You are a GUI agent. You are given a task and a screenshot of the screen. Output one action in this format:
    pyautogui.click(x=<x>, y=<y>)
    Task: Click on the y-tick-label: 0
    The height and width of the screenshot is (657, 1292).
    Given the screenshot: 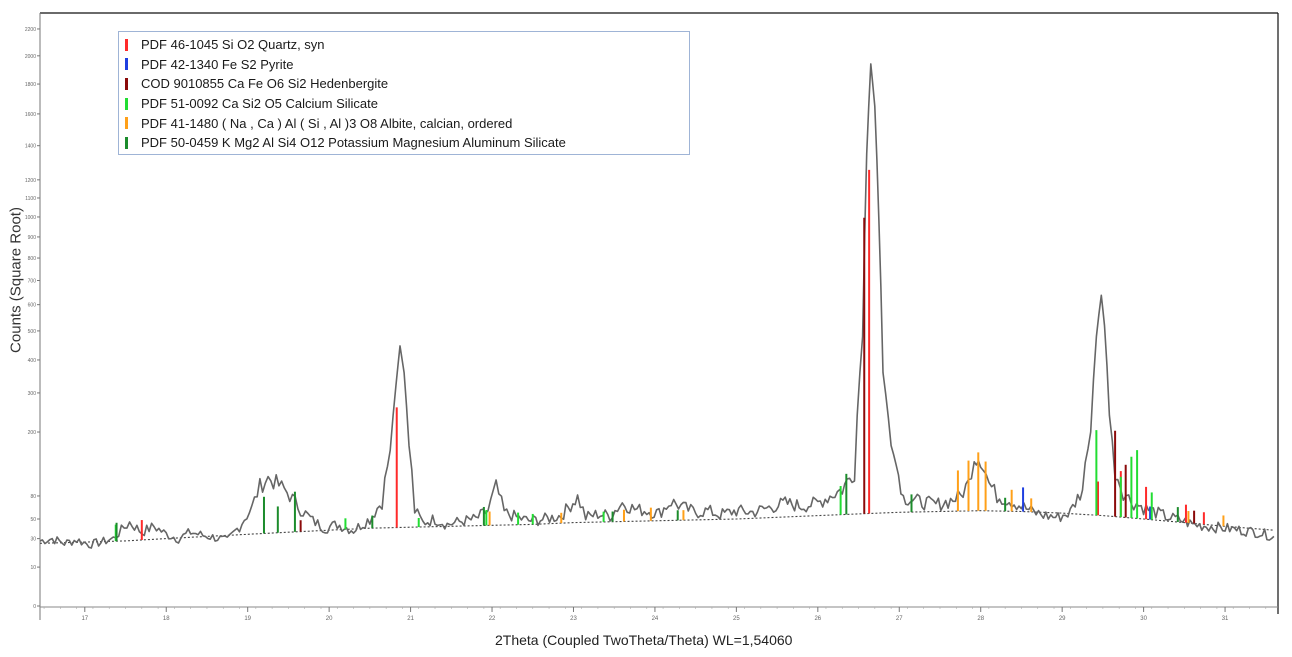 What is the action you would take?
    pyautogui.click(x=34, y=607)
    